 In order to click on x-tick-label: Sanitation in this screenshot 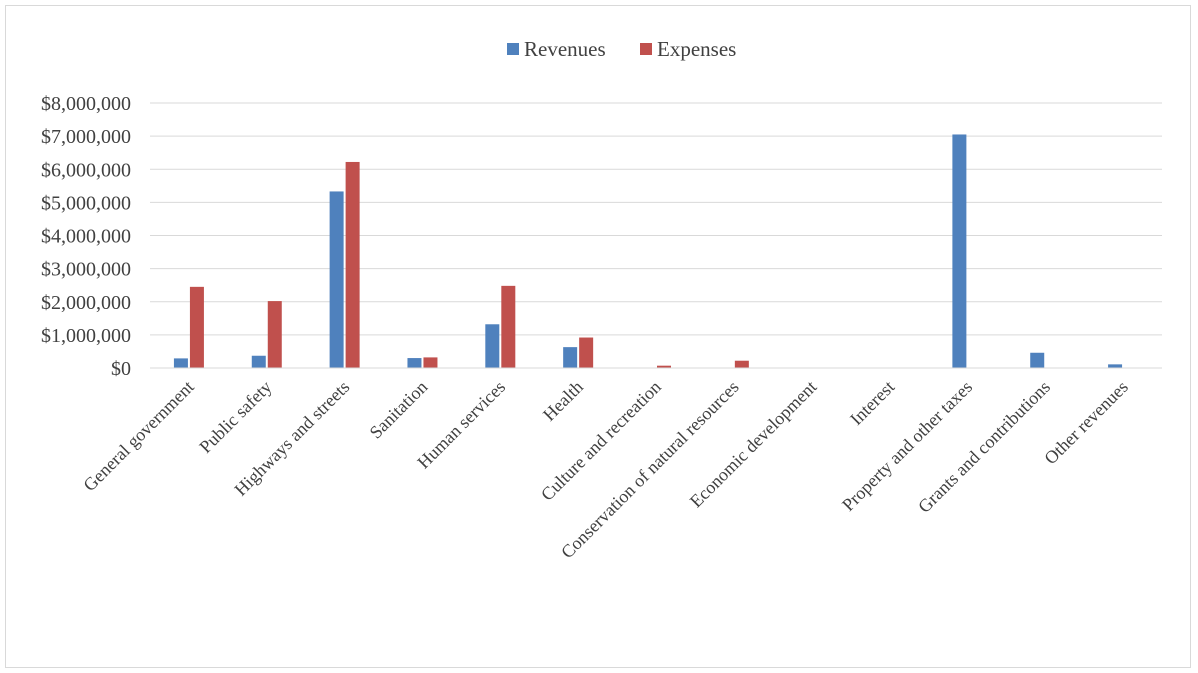, I will do `click(399, 410)`.